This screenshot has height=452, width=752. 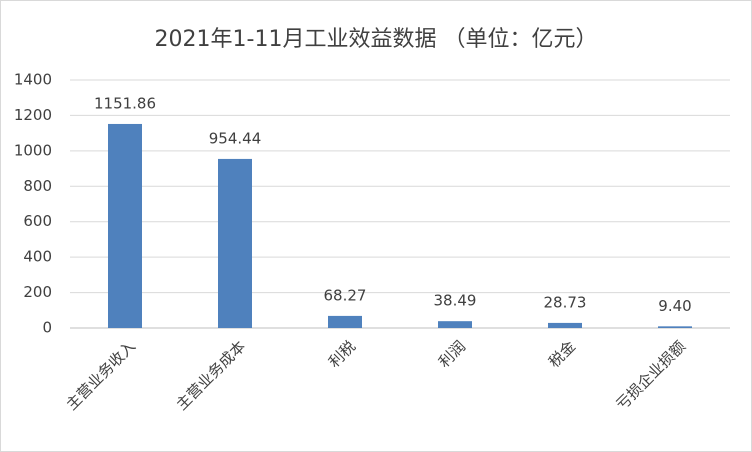 What do you see at coordinates (235, 138) in the screenshot?
I see `value-label: 954.44` at bounding box center [235, 138].